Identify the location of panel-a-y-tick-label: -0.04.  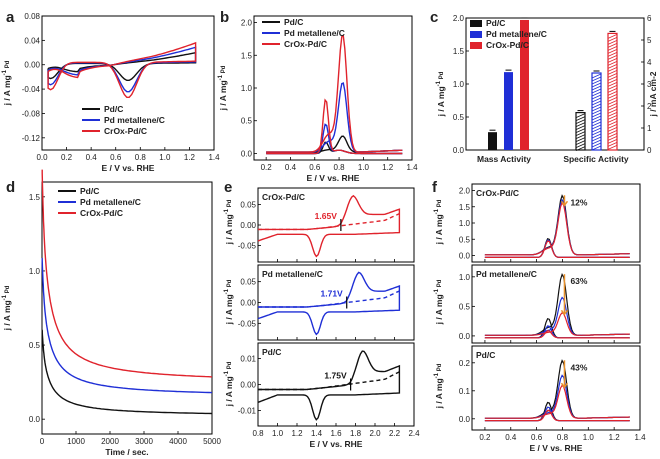
(31, 89).